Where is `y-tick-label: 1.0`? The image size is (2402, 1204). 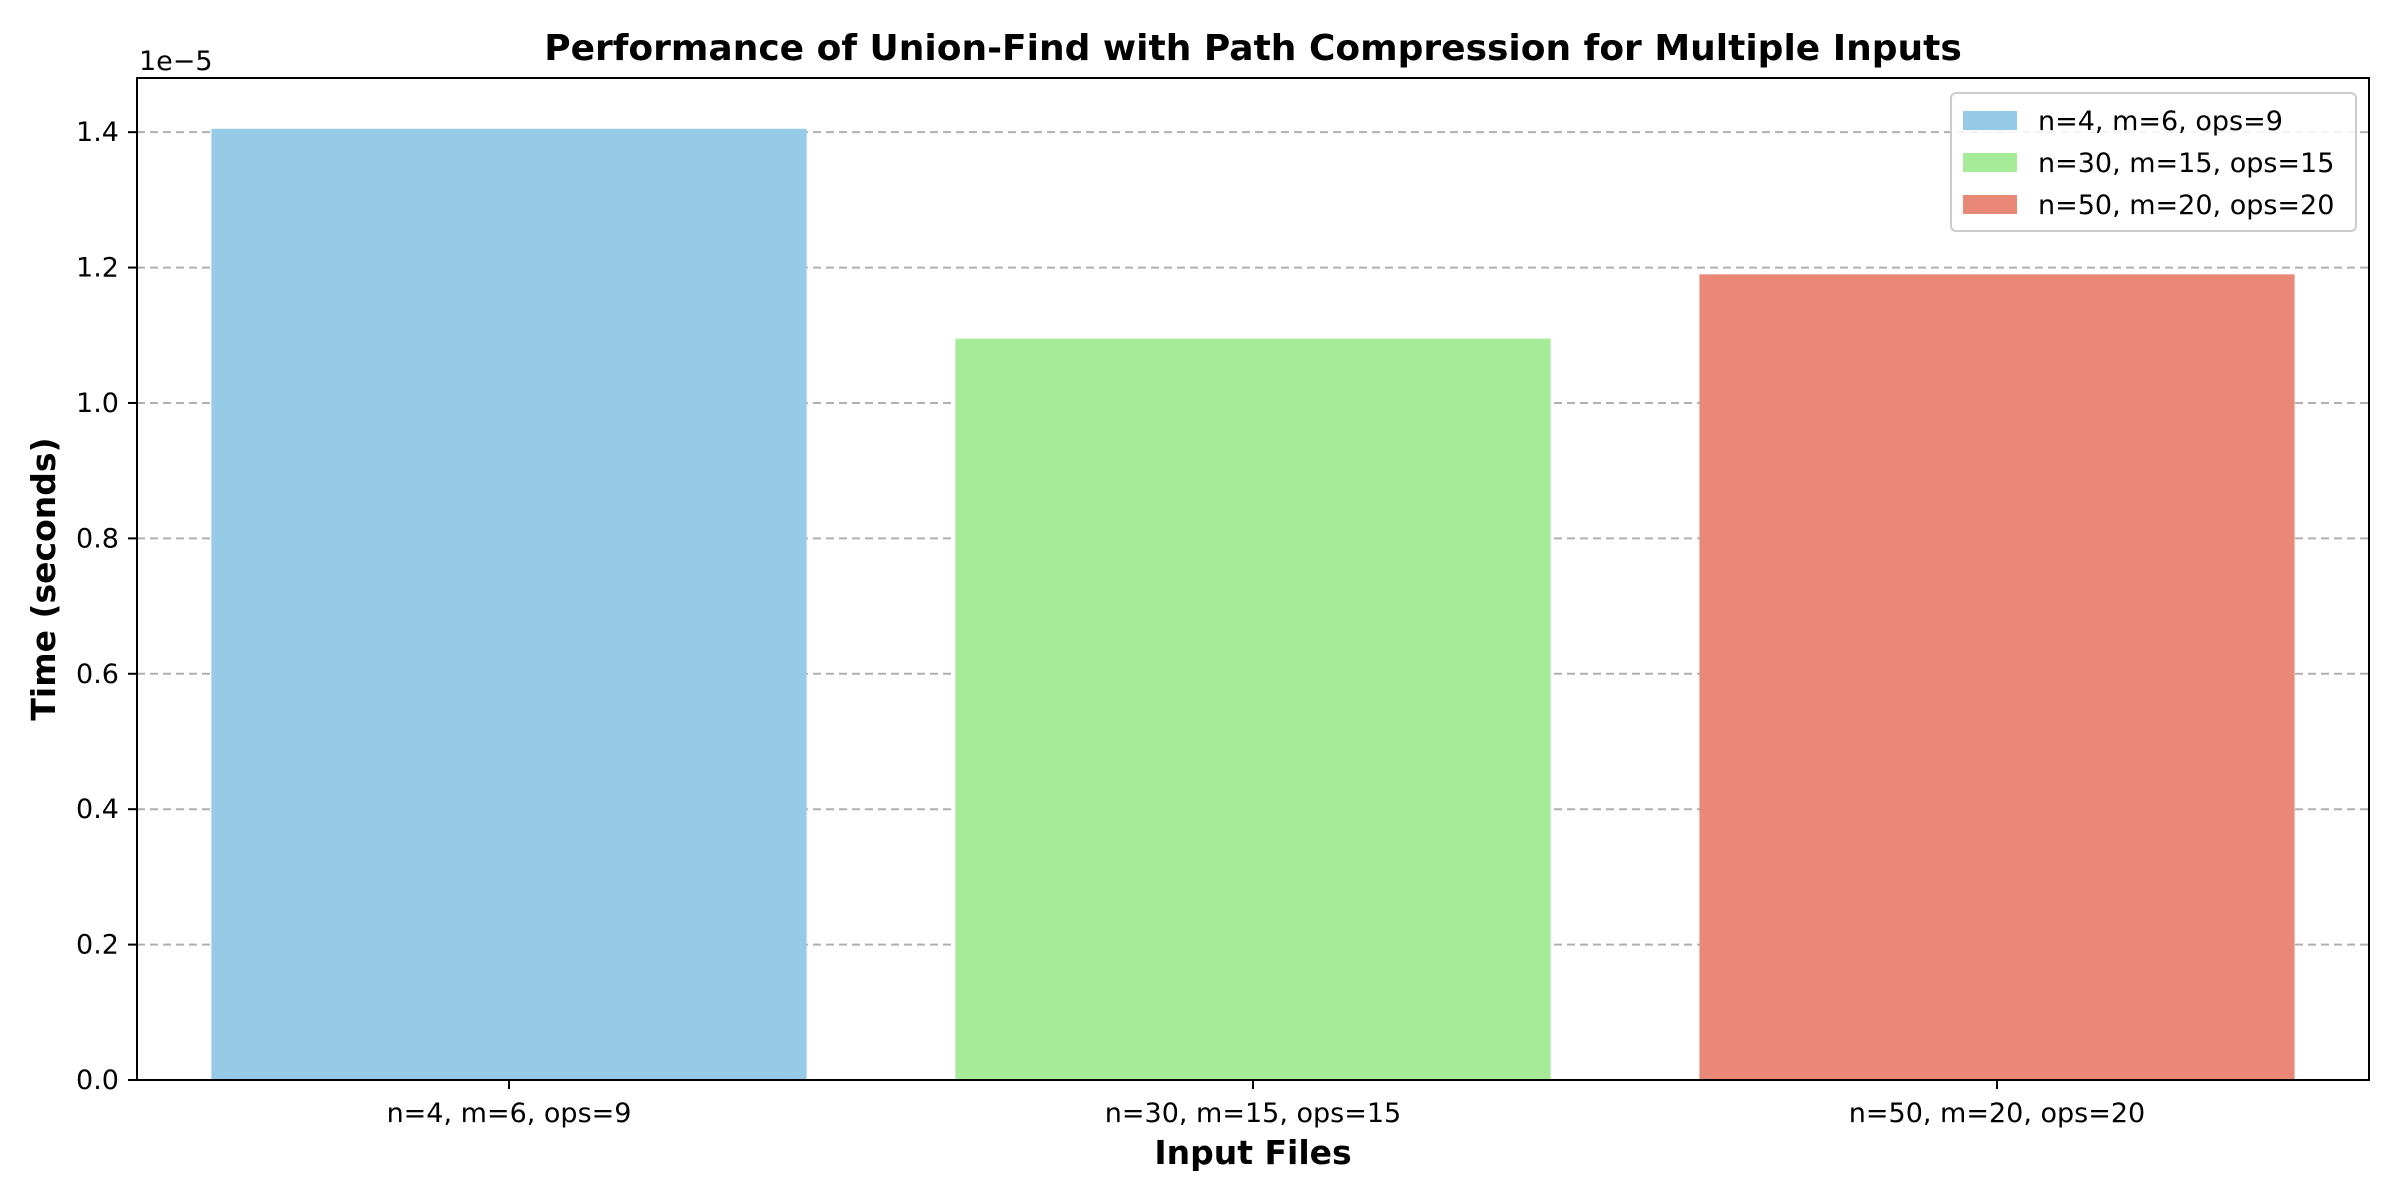
y-tick-label: 1.0 is located at coordinates (97, 403).